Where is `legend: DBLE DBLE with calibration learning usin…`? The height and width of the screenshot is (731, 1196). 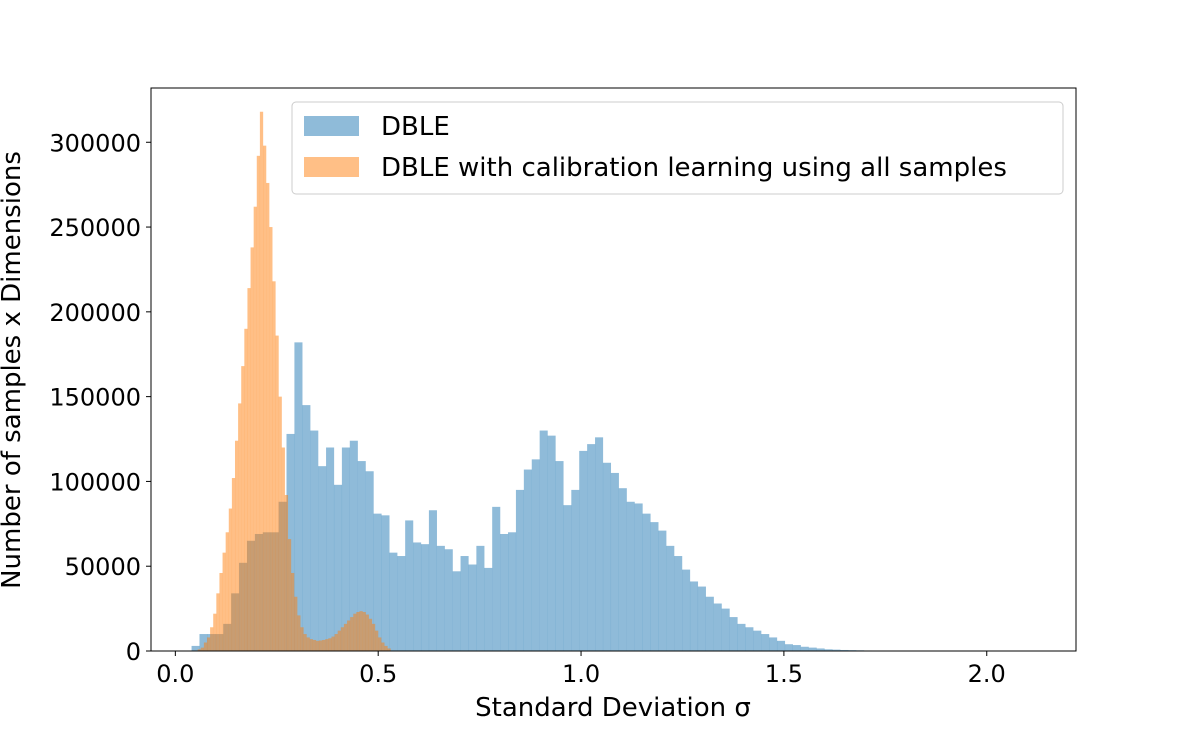 legend: DBLE DBLE with calibration learning usin… is located at coordinates (677, 148).